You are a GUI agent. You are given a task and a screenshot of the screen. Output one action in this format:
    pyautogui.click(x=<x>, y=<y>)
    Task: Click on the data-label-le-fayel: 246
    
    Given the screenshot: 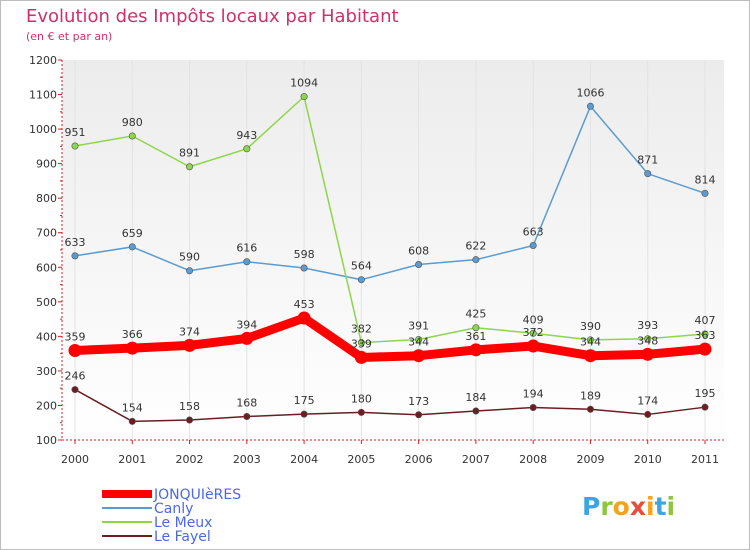 What is the action you would take?
    pyautogui.click(x=75, y=376)
    